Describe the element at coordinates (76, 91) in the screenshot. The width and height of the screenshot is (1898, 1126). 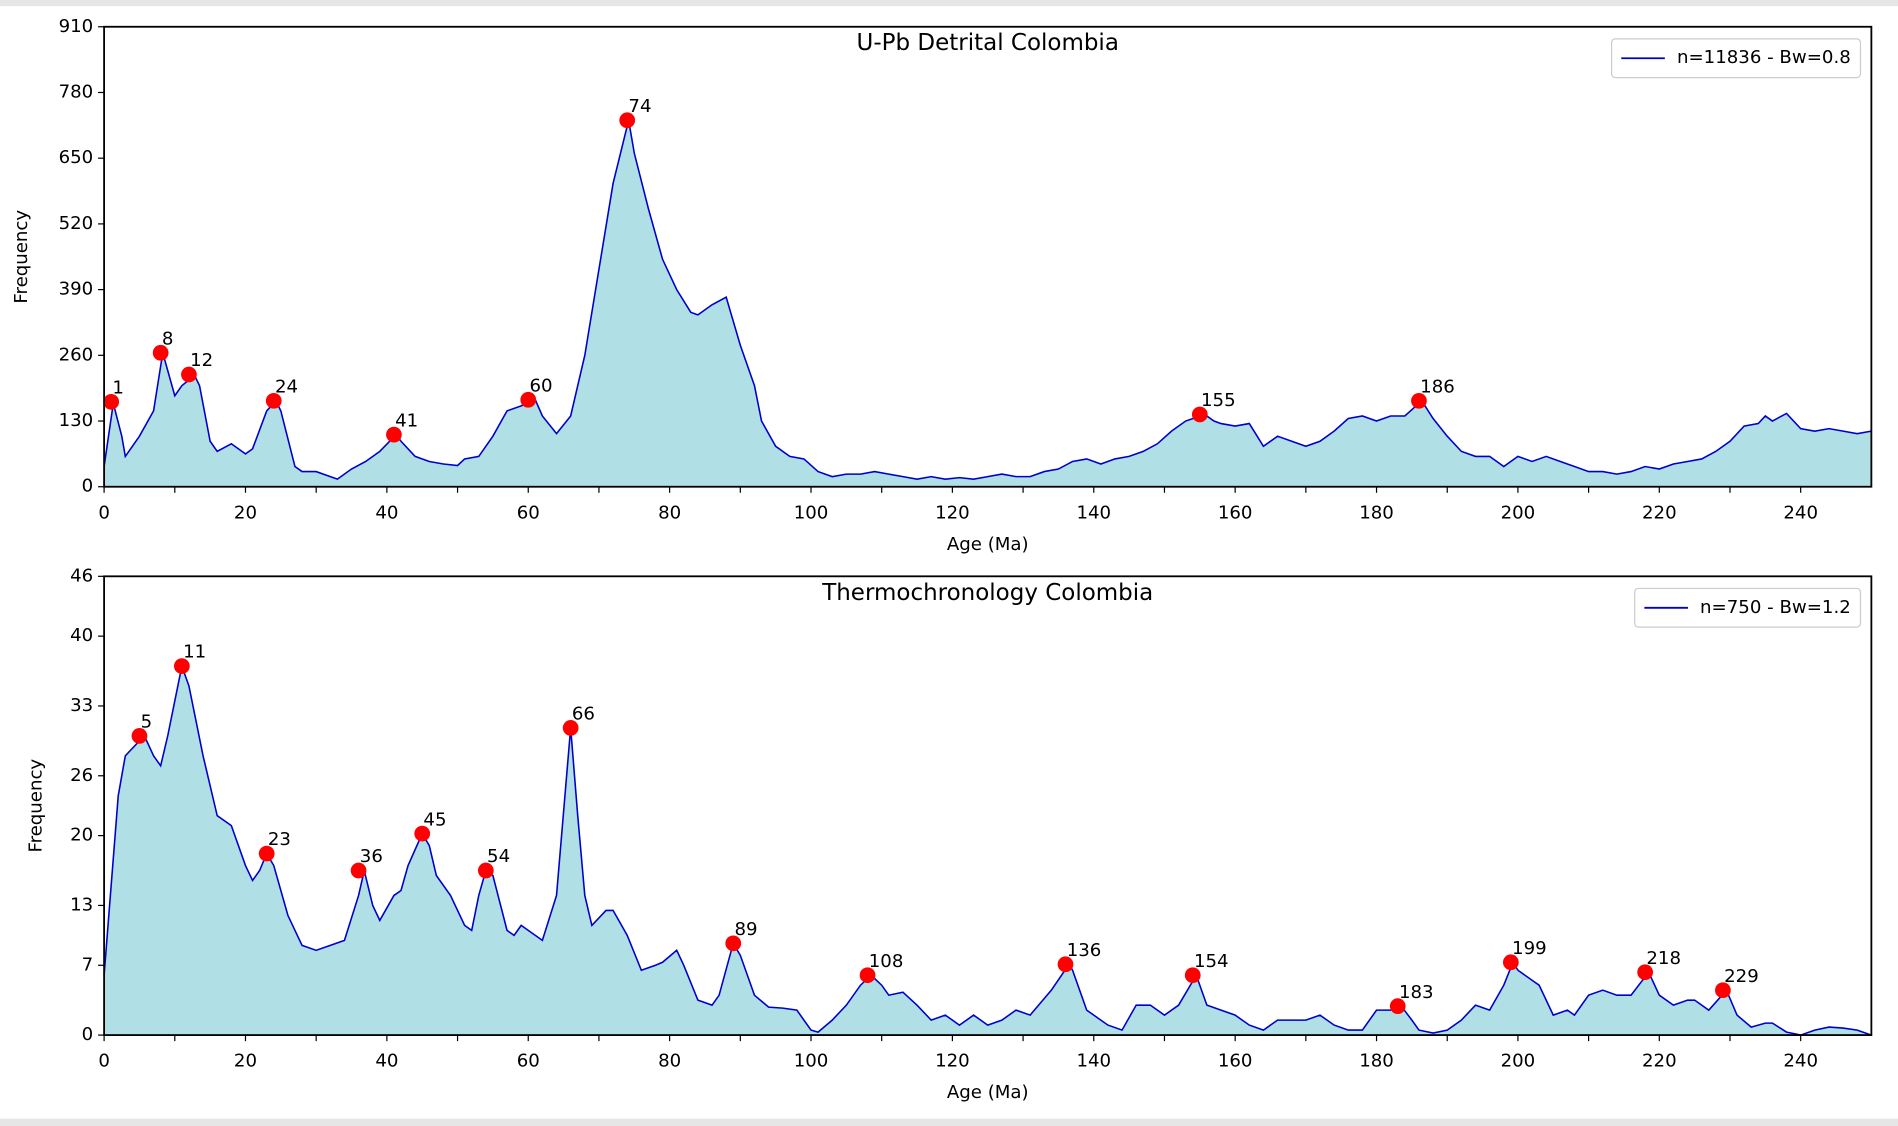
I see `y-tick-label: 780` at that location.